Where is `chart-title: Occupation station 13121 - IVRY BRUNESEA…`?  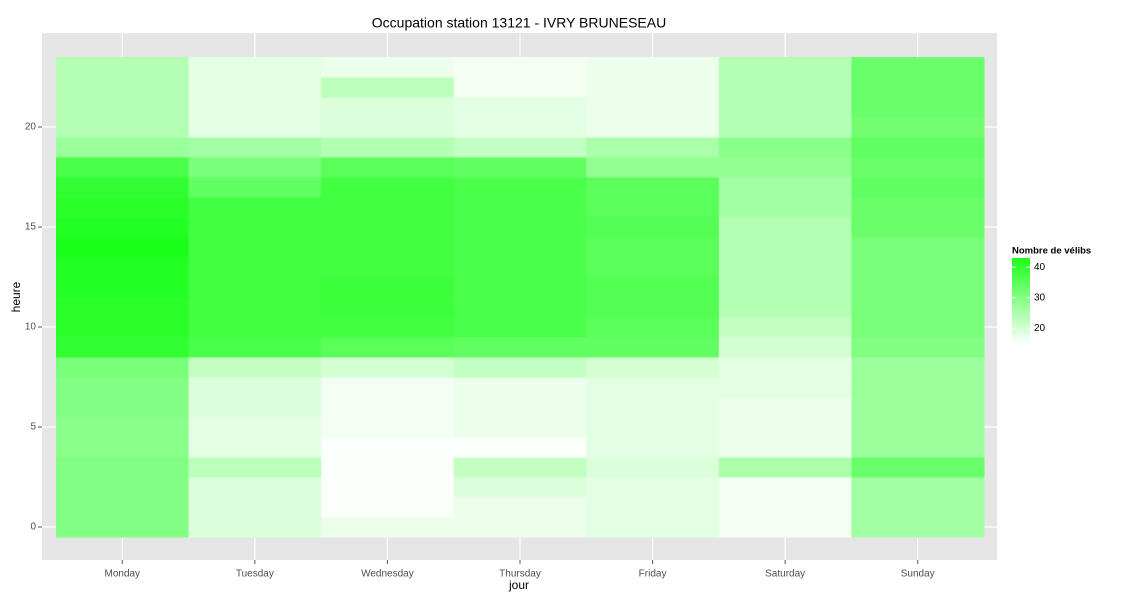
chart-title: Occupation station 13121 - IVRY BRUNESEA… is located at coordinates (519, 23).